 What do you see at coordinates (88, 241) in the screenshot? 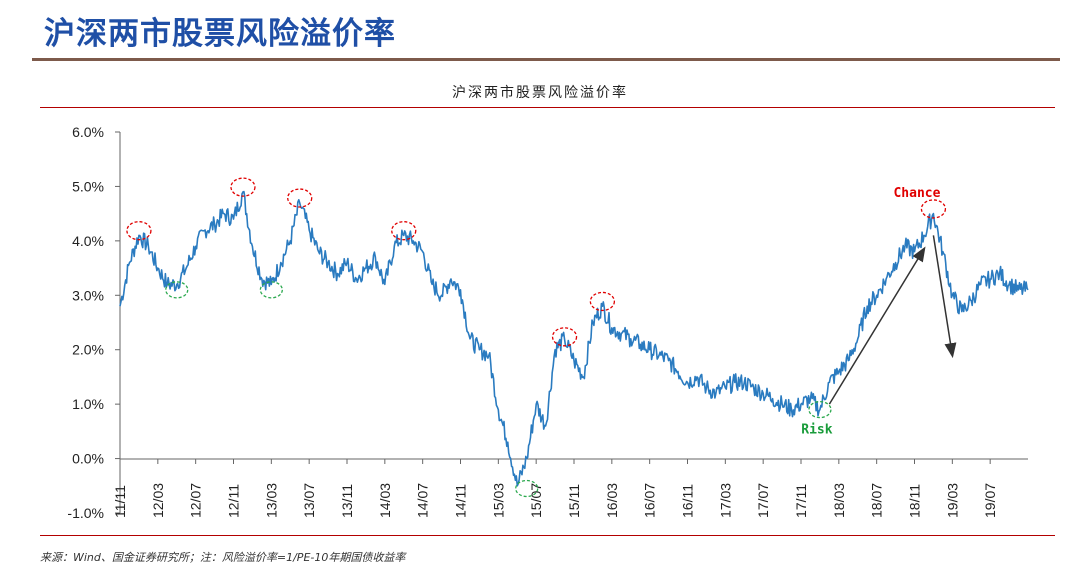
I see `y-tick-label: 4.0%` at bounding box center [88, 241].